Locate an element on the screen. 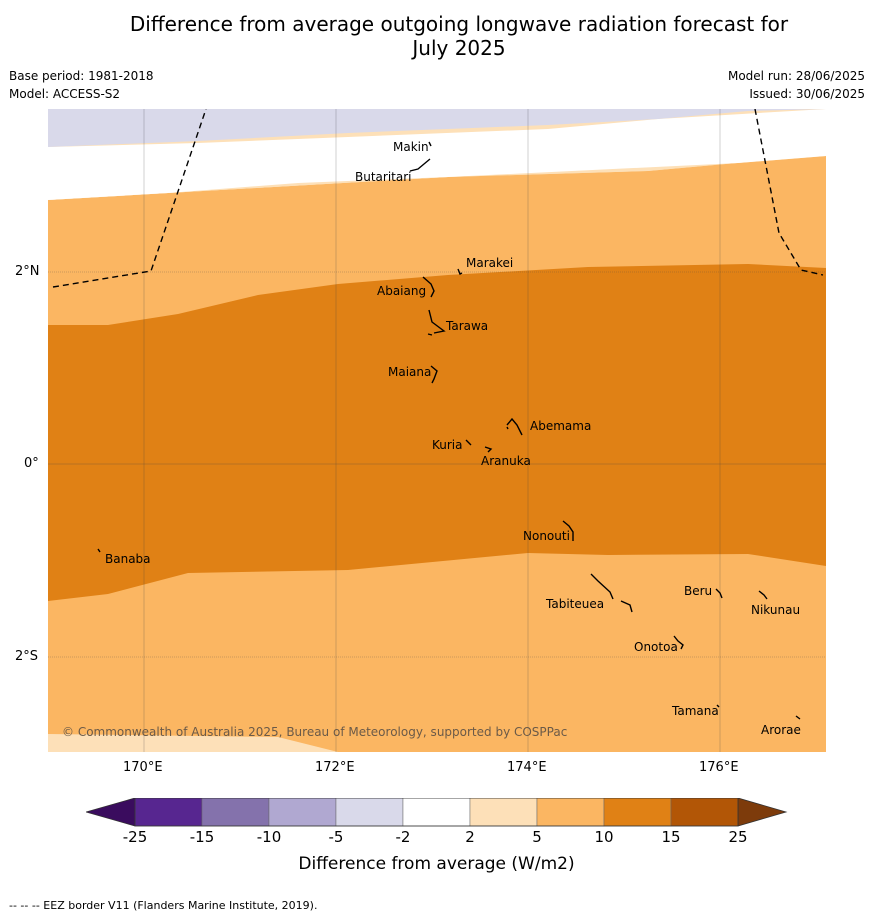 Image resolution: width=873 pixels, height=919 pixels. colorbar-tick-label: -2 is located at coordinates (403, 837).